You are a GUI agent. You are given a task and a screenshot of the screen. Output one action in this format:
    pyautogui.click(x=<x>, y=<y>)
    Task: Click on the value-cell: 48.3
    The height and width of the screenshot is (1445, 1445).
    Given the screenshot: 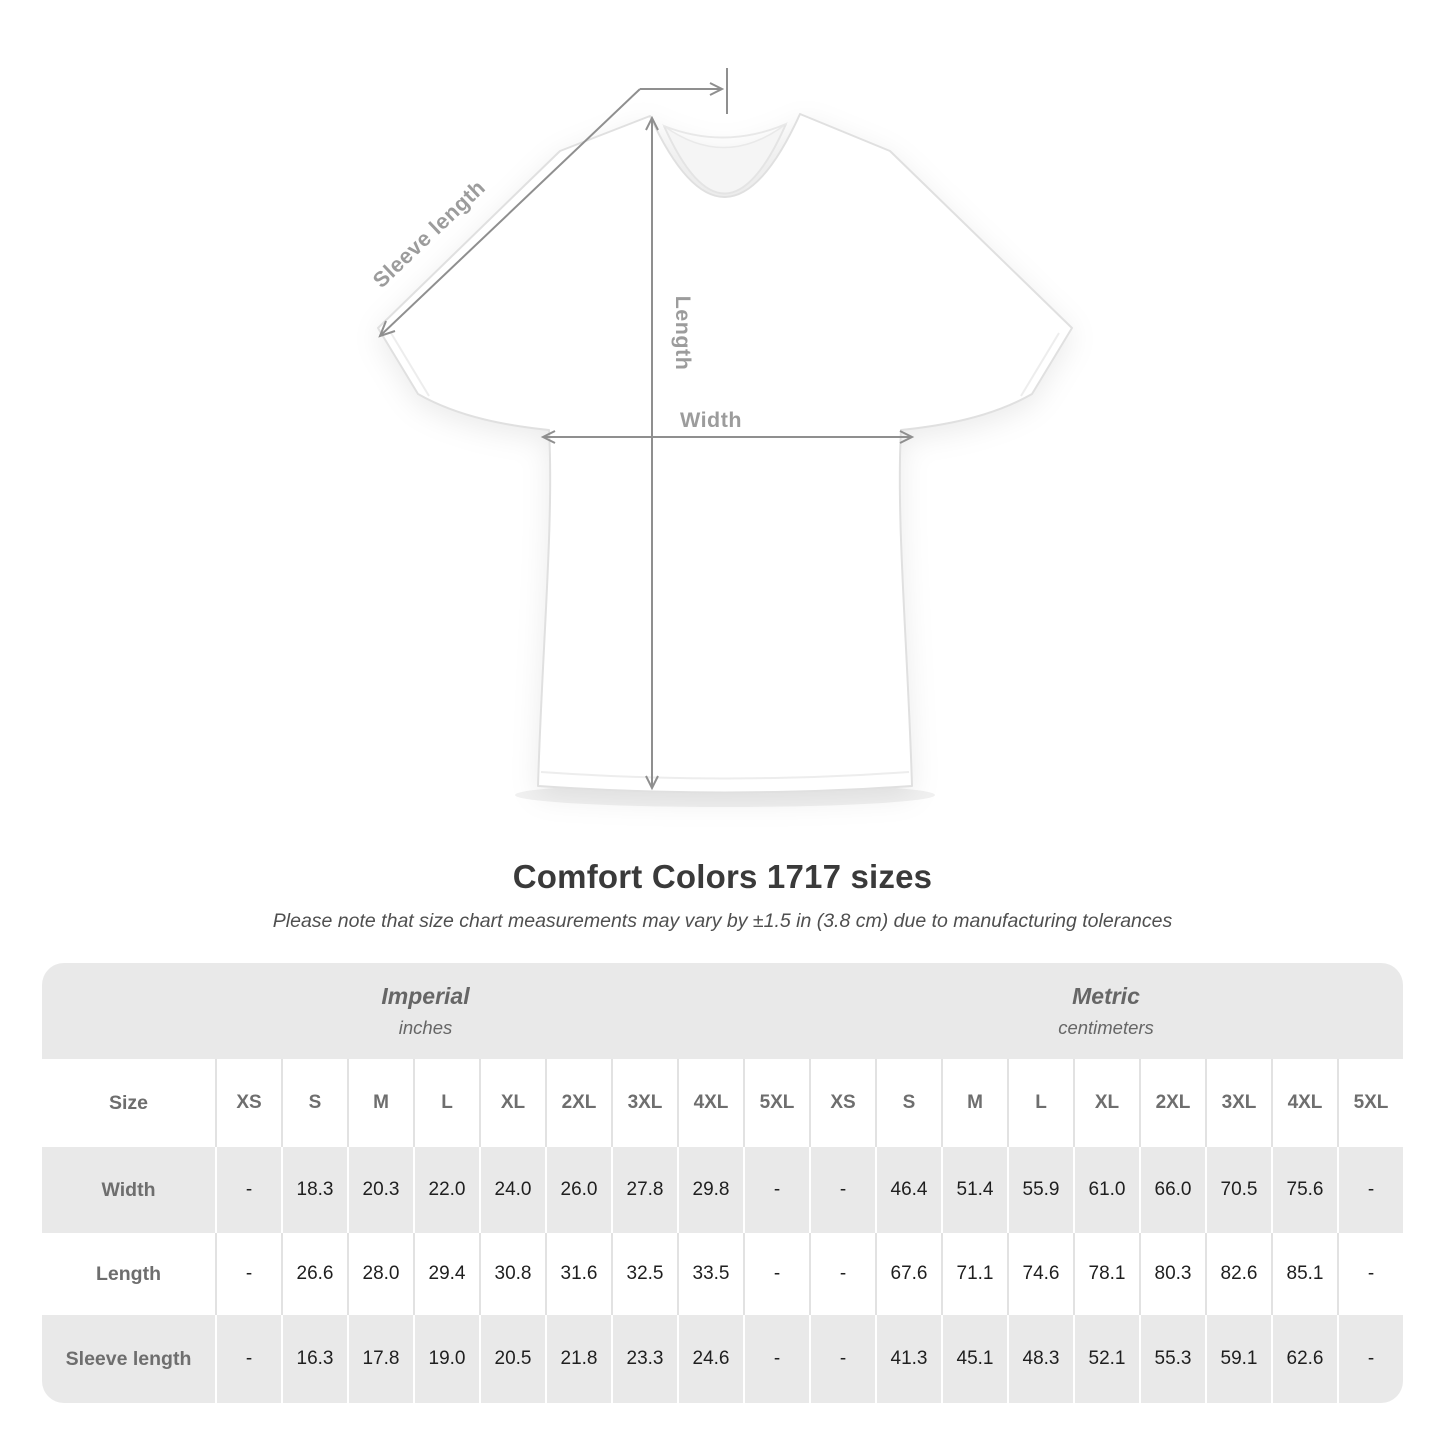 What is the action you would take?
    pyautogui.click(x=1040, y=1359)
    